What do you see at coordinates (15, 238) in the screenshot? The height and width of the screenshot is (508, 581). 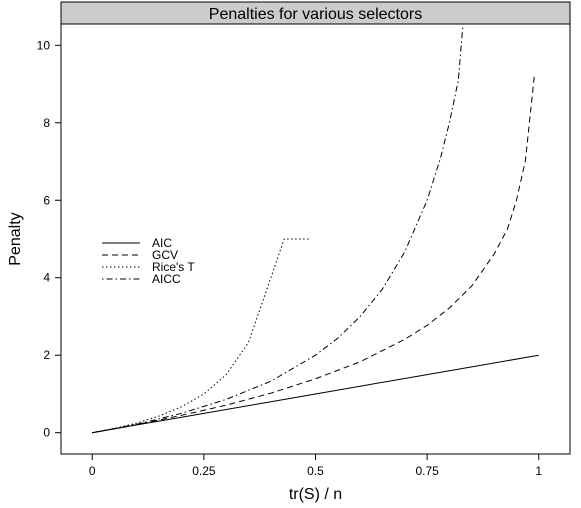 I see `y-axis-title: Penalty` at bounding box center [15, 238].